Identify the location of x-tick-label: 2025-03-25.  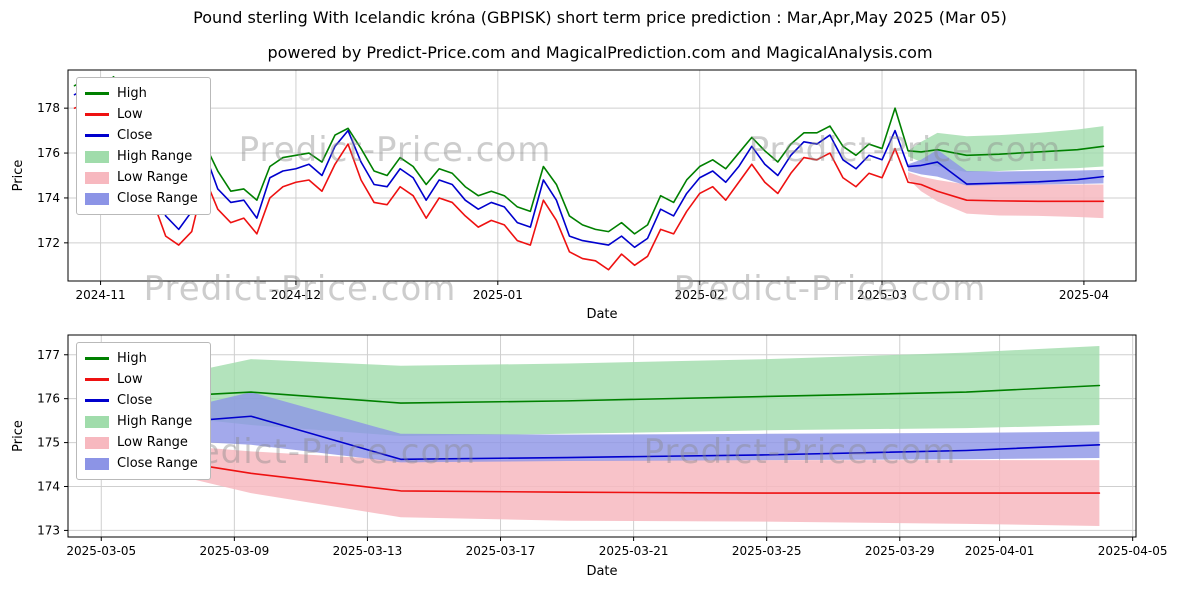
(767, 551).